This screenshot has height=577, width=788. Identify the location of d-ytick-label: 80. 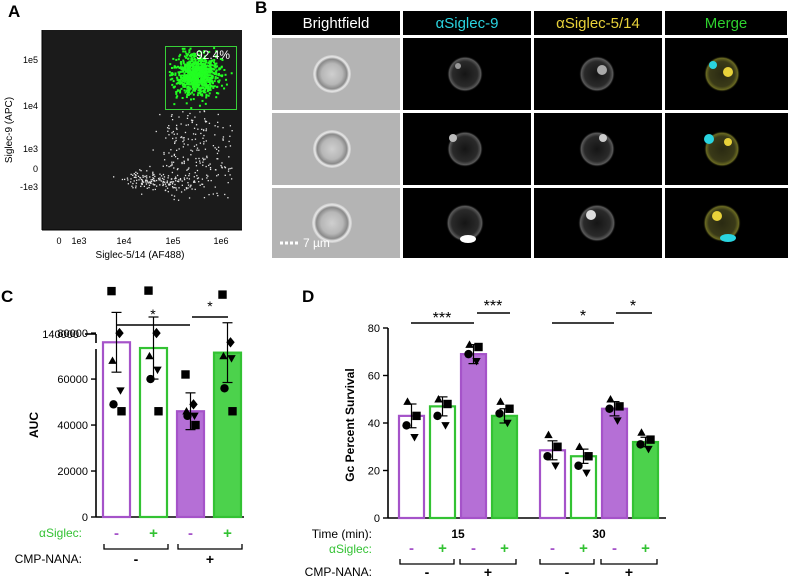
(374, 329).